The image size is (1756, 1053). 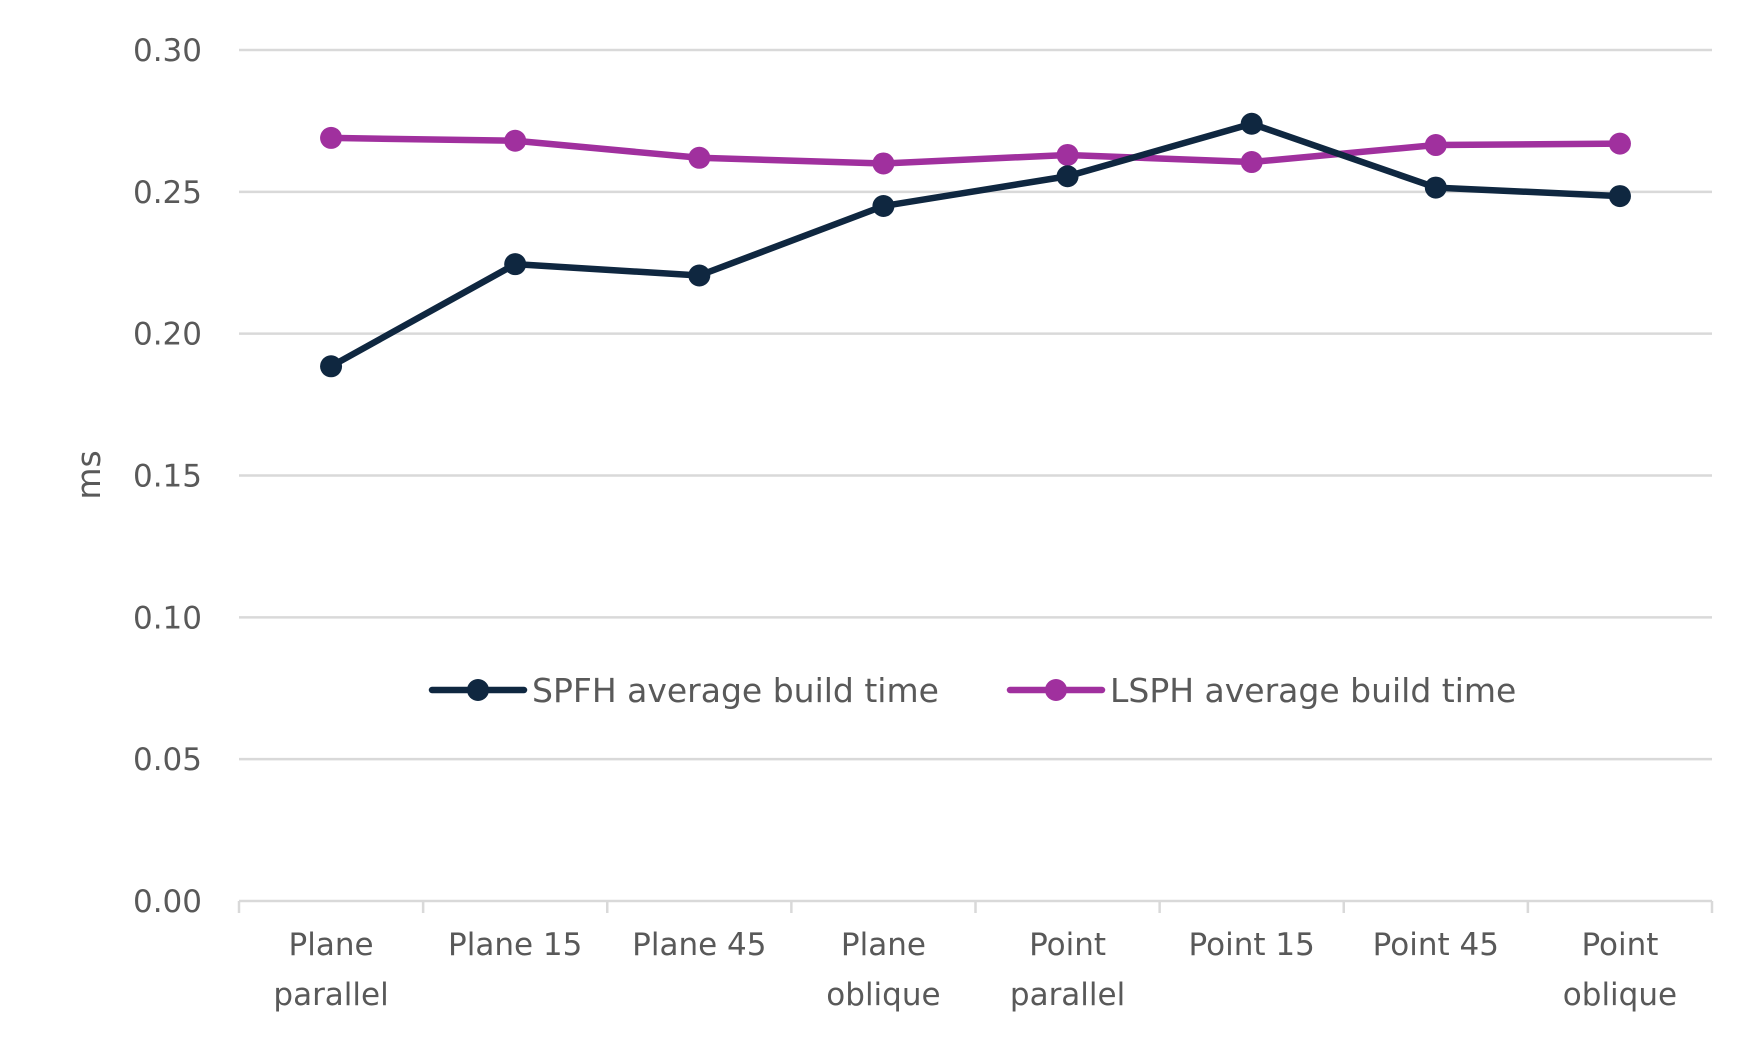 I want to click on x-tick-label: Plane oblique, so click(x=883, y=970).